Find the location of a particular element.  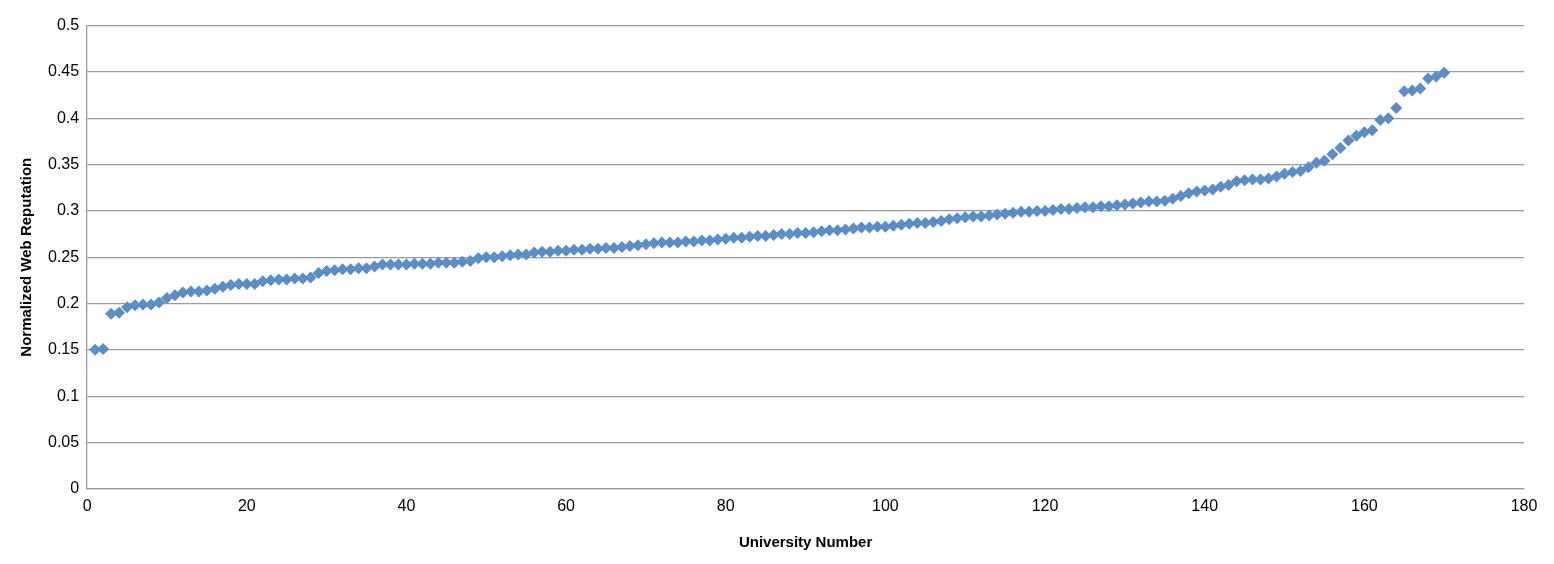

x-tick-label: 80 is located at coordinates (725, 505).